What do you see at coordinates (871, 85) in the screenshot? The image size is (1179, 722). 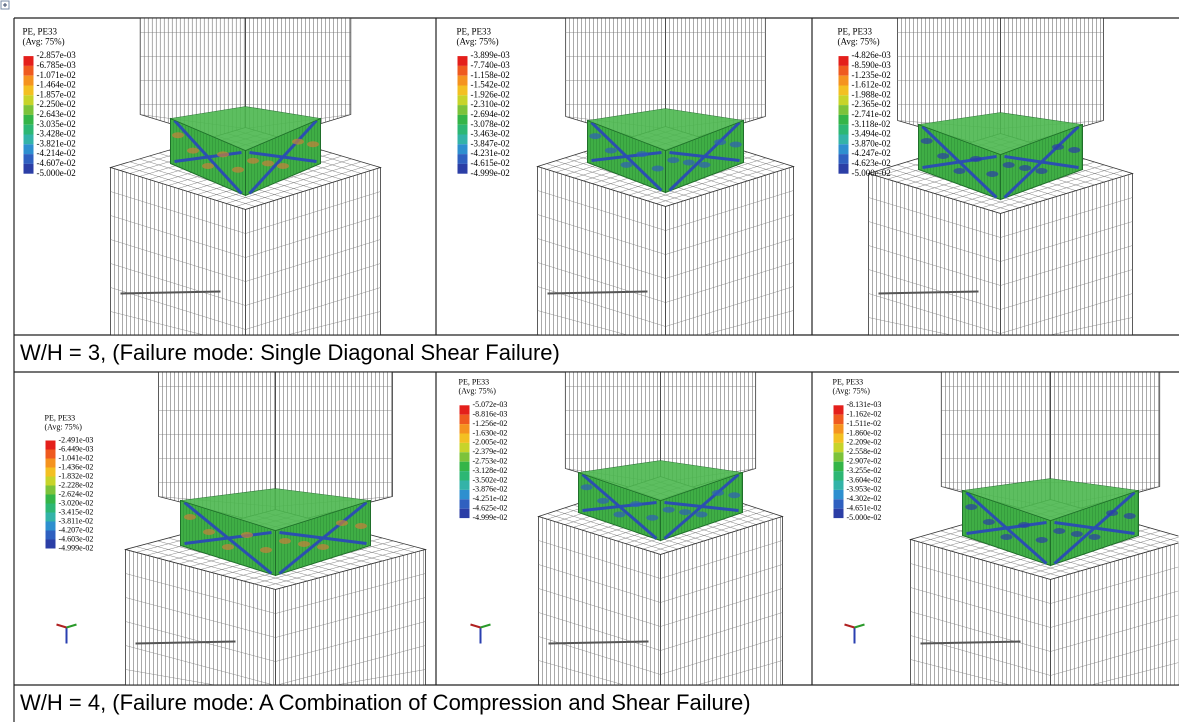 I see `legend-value: -1.612e-02` at bounding box center [871, 85].